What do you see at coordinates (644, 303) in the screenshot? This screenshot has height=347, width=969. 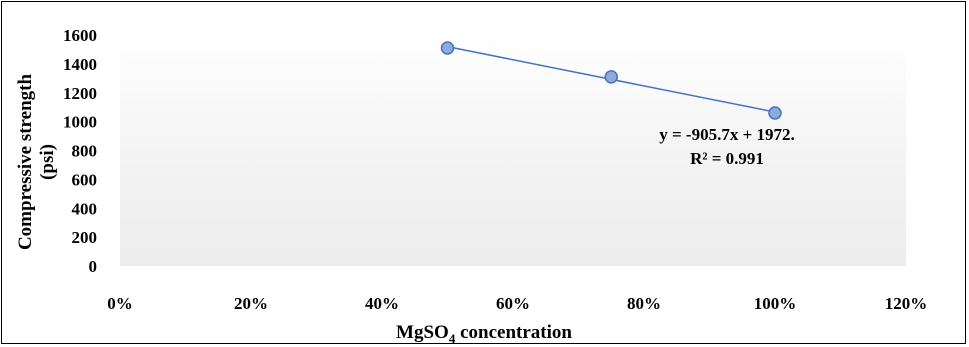 I see `x-tick-label: 80%` at bounding box center [644, 303].